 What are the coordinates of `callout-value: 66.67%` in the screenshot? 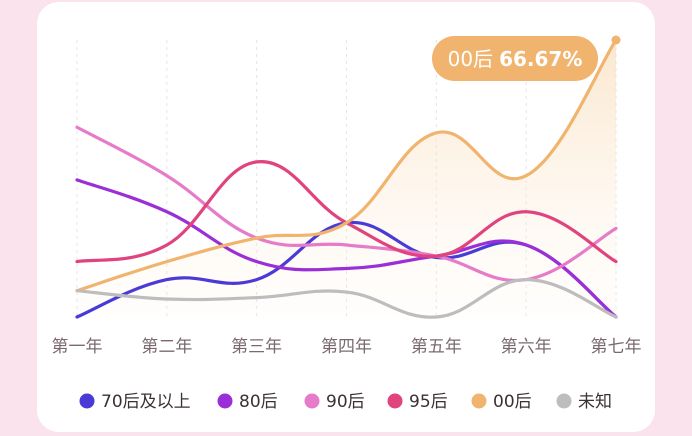 It's located at (540, 59).